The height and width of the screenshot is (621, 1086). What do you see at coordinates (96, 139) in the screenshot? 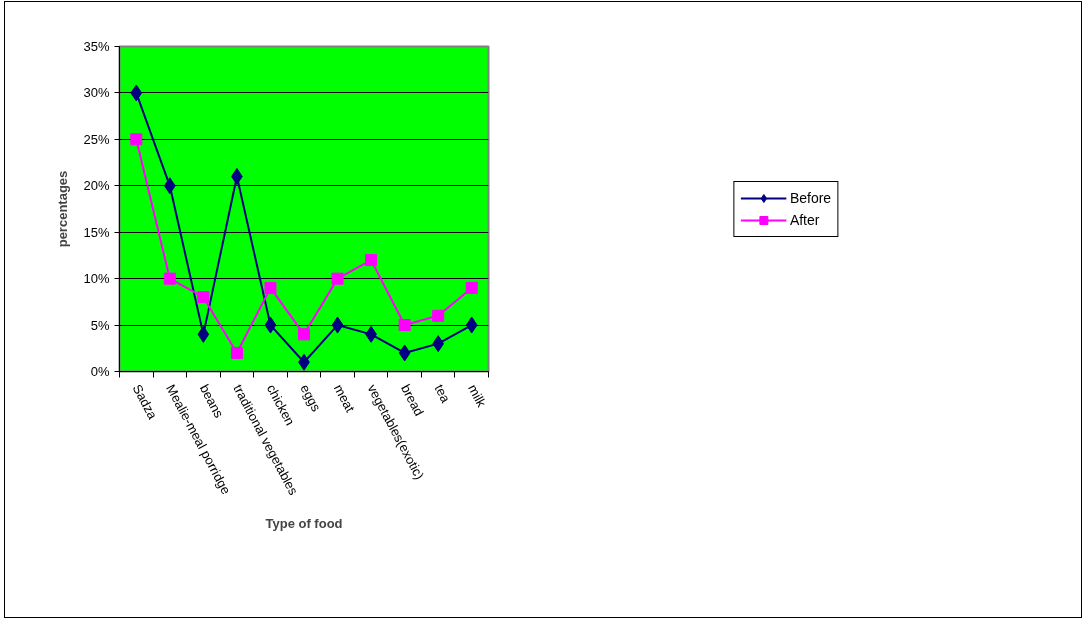
I see `y-tick-label: 25%` at bounding box center [96, 139].